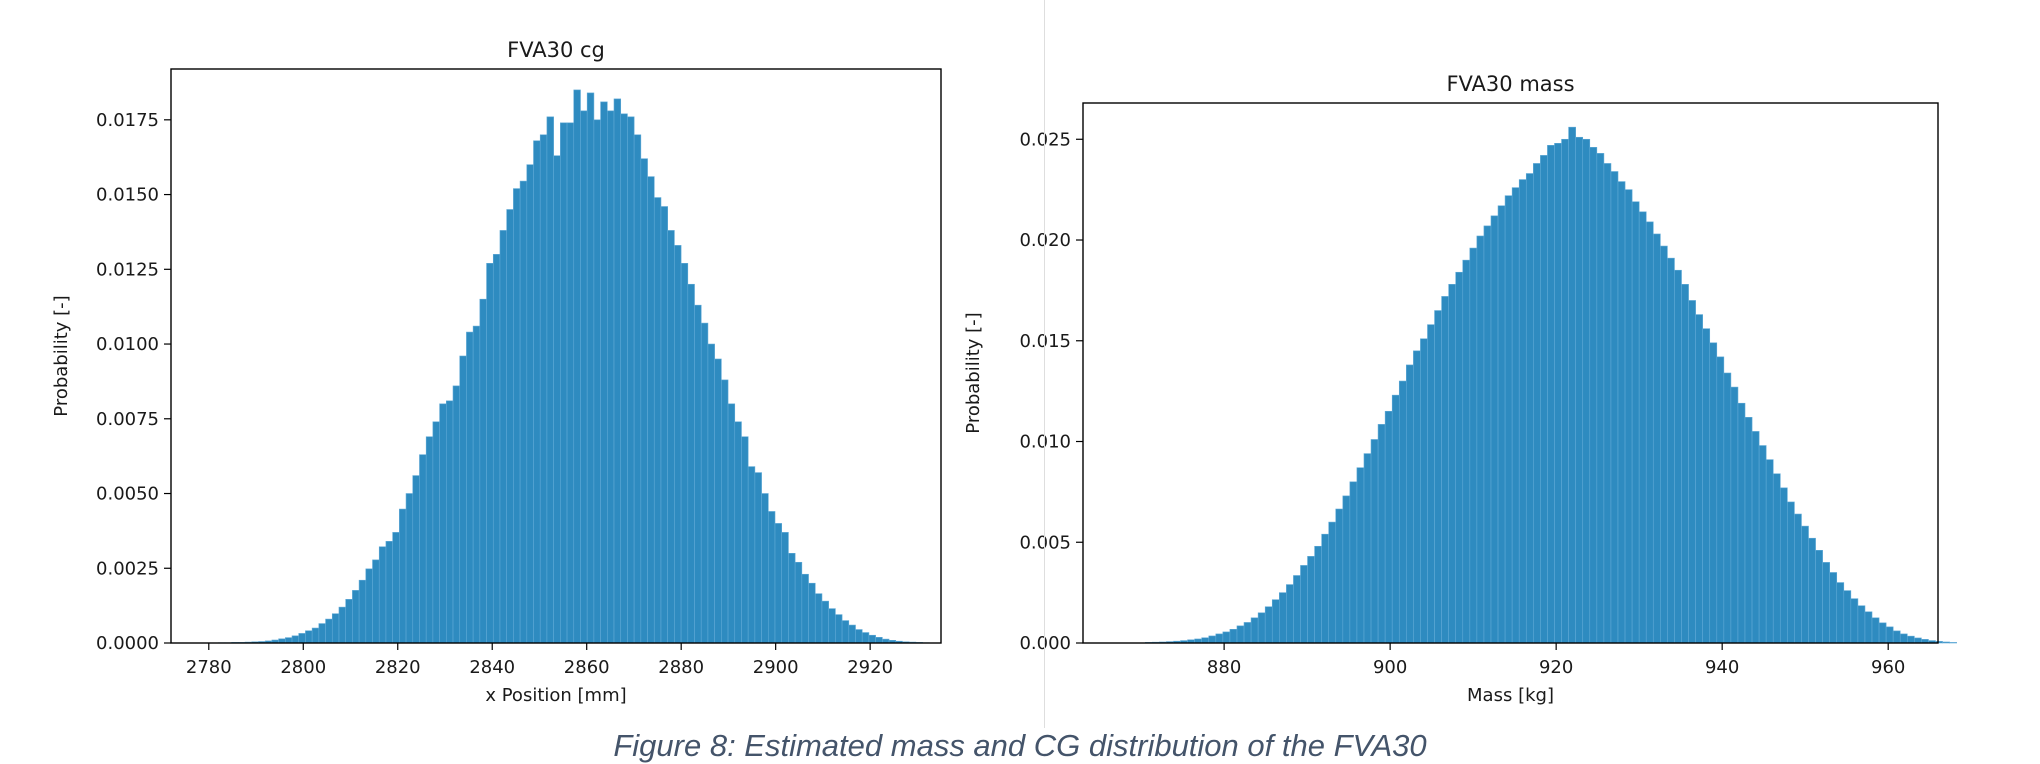 The width and height of the screenshot is (2040, 764). Describe the element at coordinates (127, 494) in the screenshot. I see `y-tick-label: 0.0050` at that location.